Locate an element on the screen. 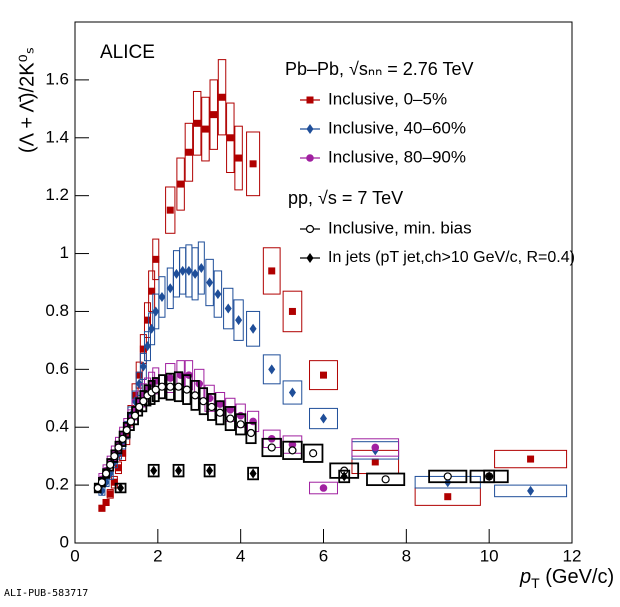 The height and width of the screenshot is (607, 620). x-label-main: p is located at coordinates (525, 577).